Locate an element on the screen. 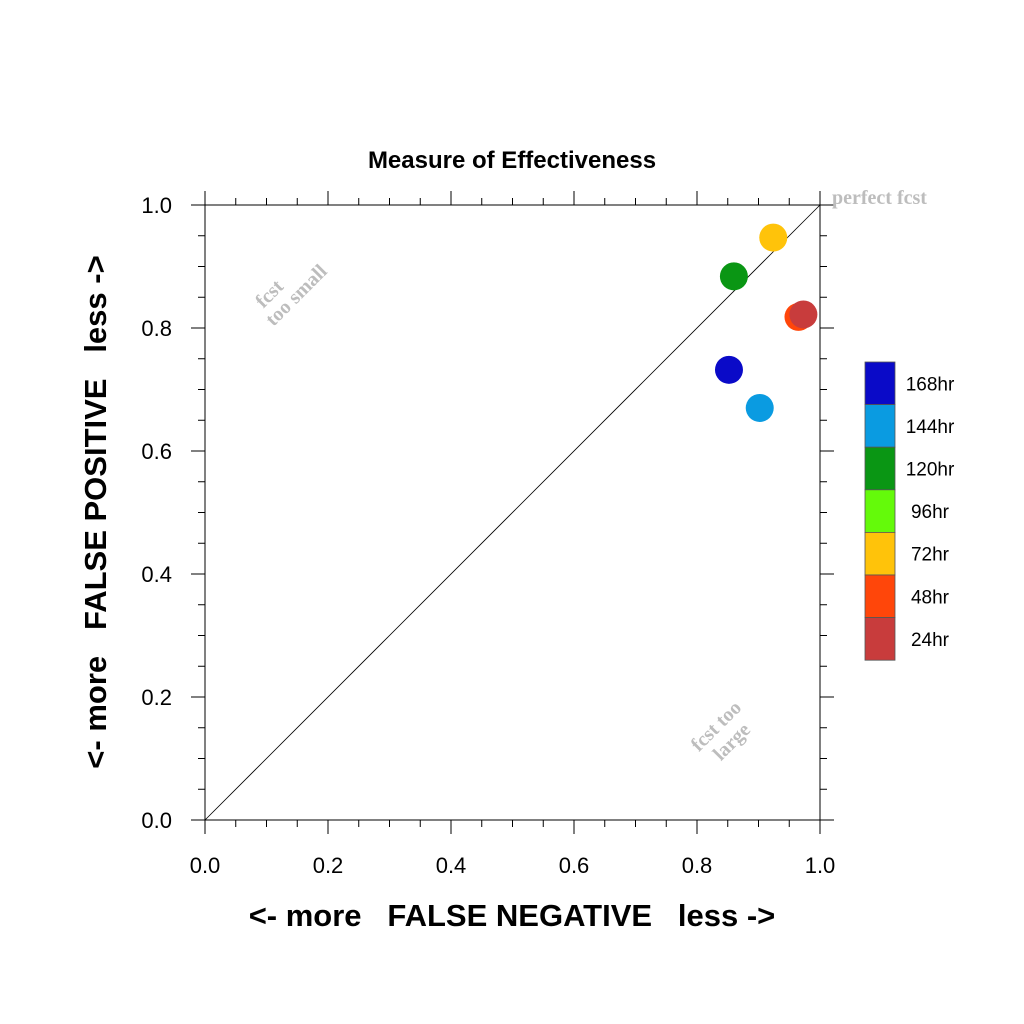  legend-label-24hr: 24hr is located at coordinates (930, 640).